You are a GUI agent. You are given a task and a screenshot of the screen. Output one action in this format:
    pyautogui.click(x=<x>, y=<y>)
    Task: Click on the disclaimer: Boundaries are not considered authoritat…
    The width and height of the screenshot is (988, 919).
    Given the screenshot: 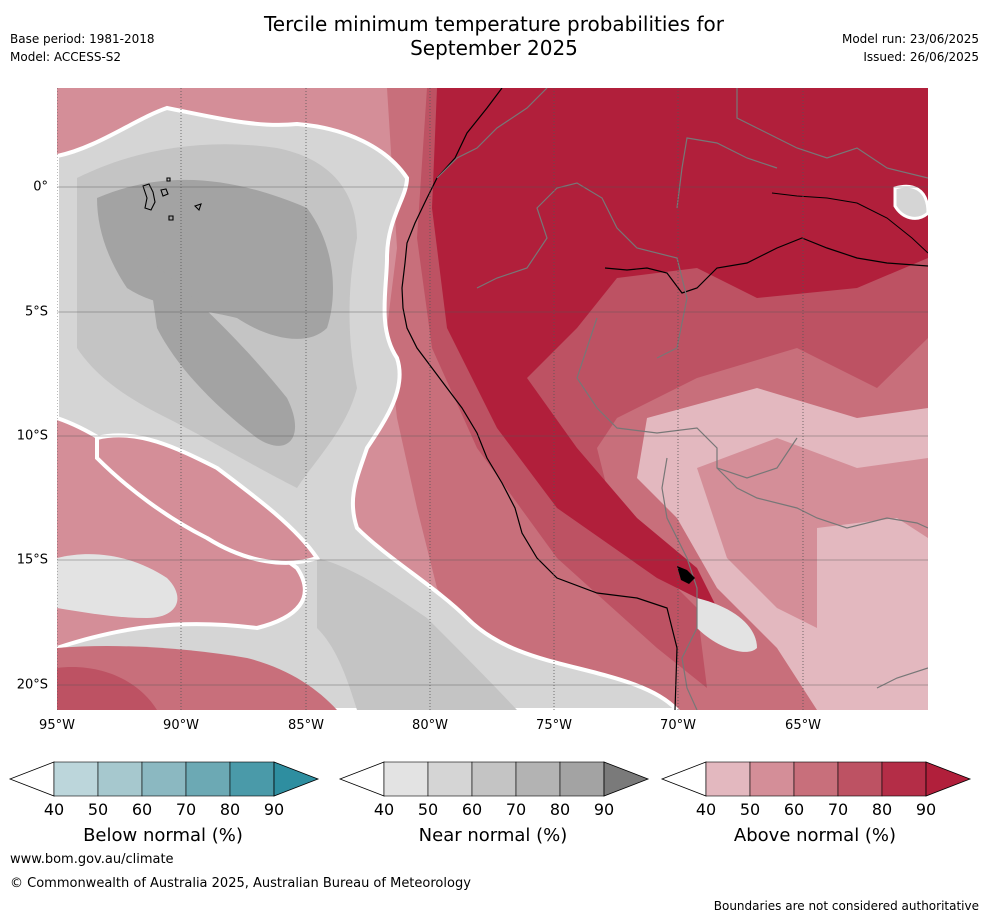 What is the action you would take?
    pyautogui.click(x=846, y=906)
    